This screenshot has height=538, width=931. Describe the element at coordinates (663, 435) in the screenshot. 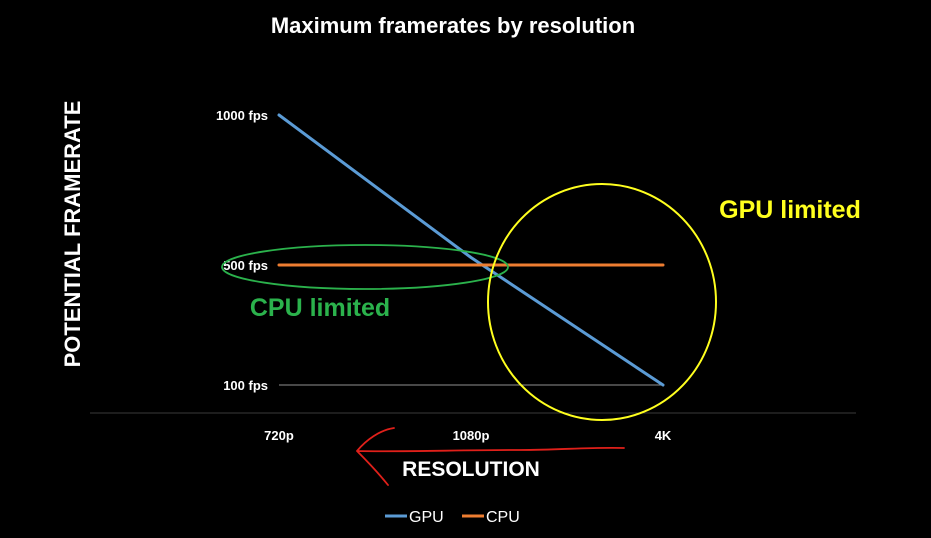

I see `x-tick-label: 4K` at that location.